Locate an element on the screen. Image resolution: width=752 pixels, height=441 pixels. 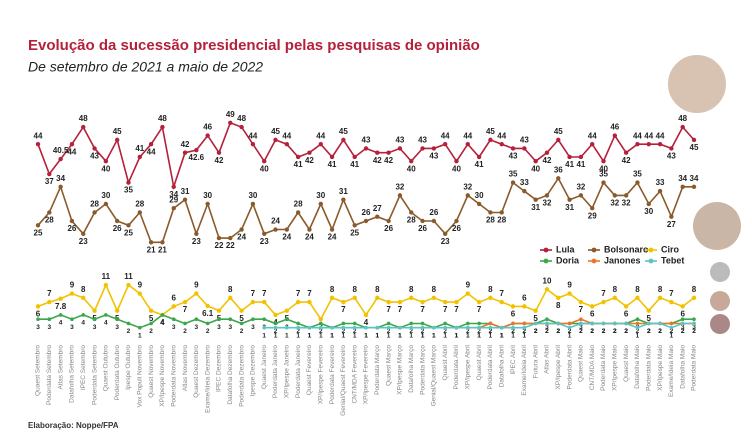
x-tick-label: Quaest Dezembro is located at coordinates (196, 371).